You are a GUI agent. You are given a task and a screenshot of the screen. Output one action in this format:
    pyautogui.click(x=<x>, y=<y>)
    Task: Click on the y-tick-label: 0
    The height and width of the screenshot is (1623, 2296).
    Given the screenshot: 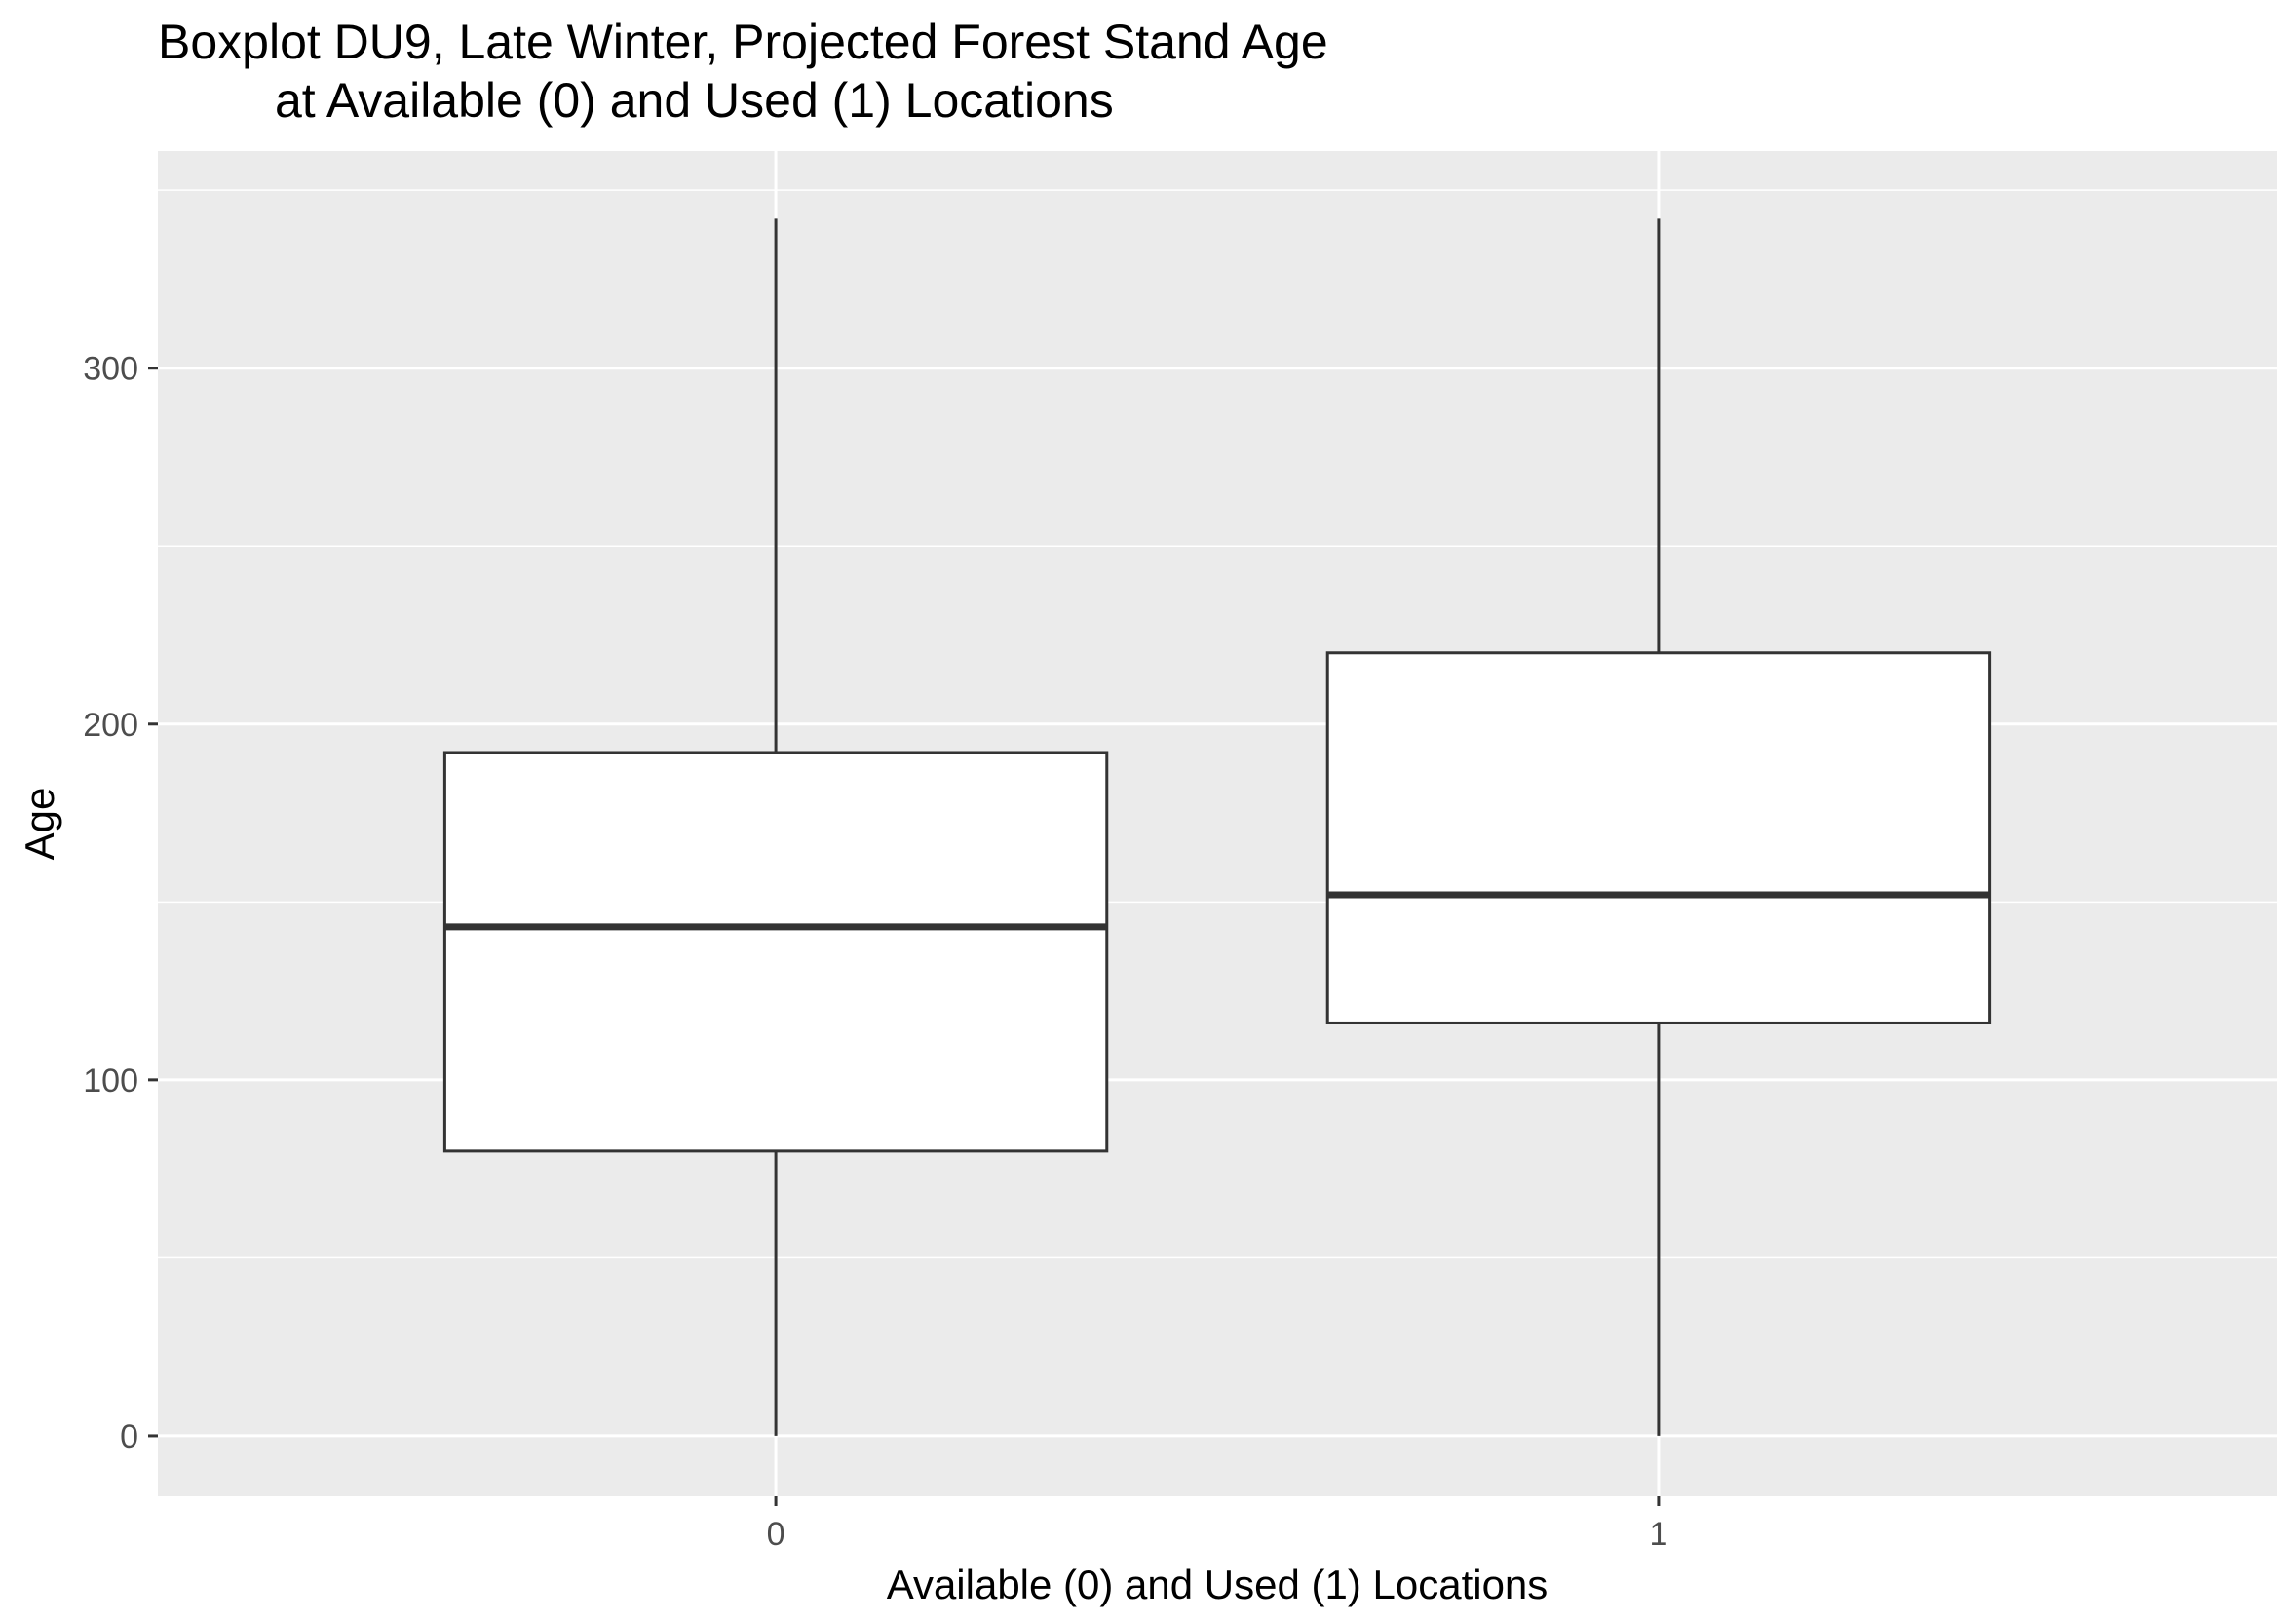 What is the action you would take?
    pyautogui.click(x=129, y=1437)
    